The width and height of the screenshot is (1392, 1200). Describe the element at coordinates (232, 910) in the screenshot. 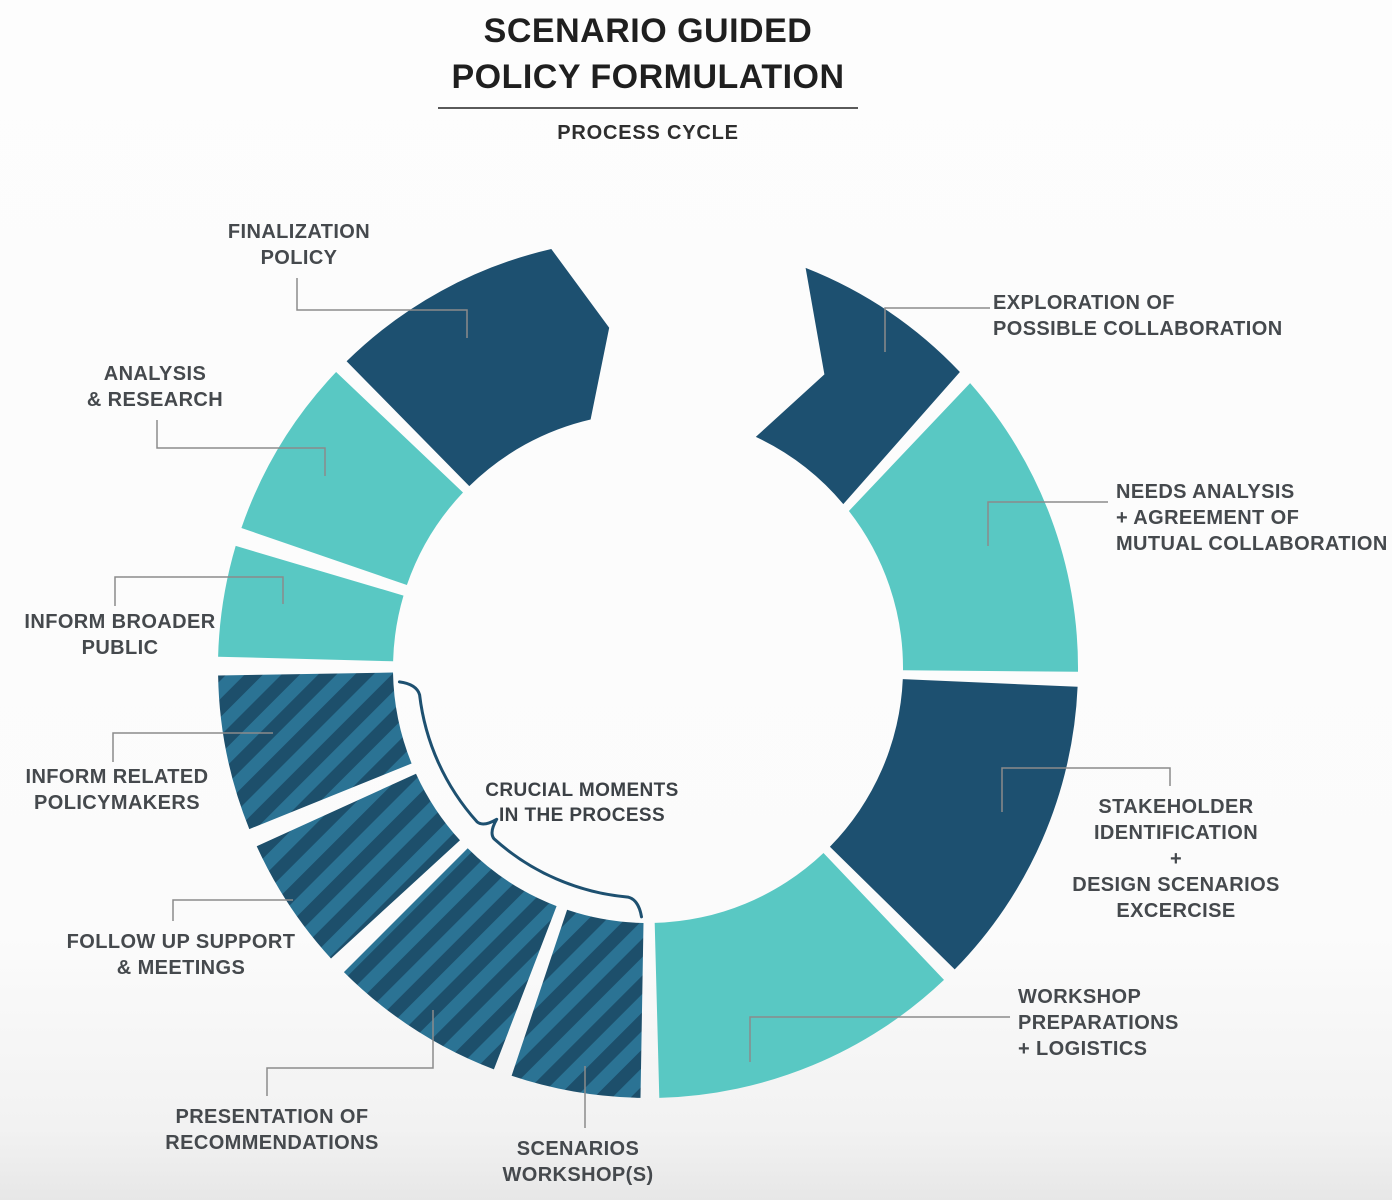

I see `connector-follow-up-support-meetings` at that location.